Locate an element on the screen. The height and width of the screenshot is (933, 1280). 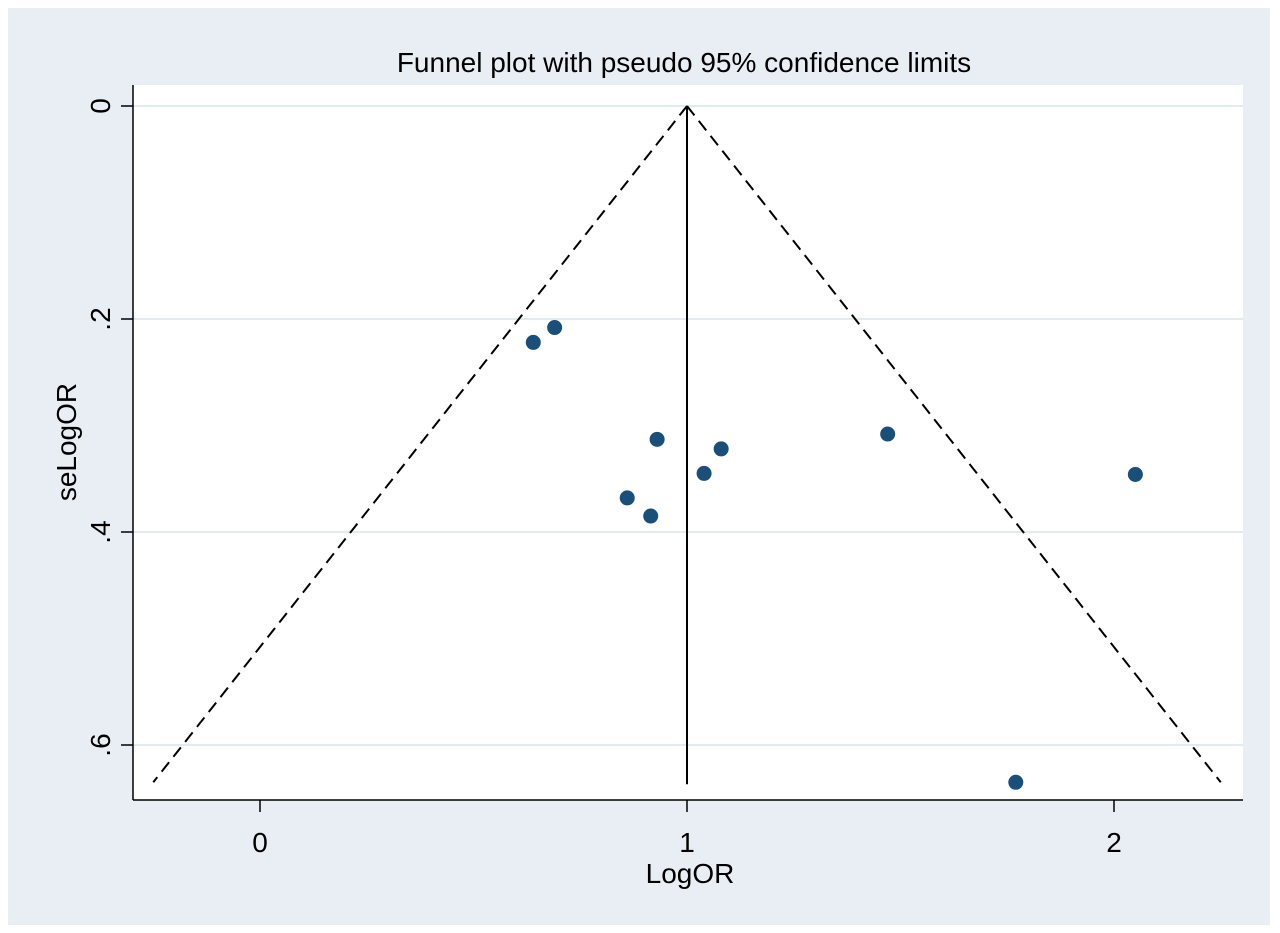
x-tick-label: 2 is located at coordinates (1114, 842).